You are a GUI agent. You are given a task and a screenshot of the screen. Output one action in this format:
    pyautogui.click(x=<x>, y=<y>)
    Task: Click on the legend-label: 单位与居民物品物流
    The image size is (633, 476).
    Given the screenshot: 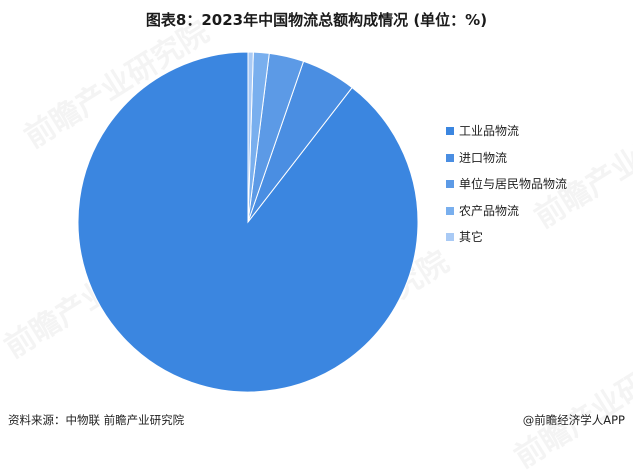 What is the action you would take?
    pyautogui.click(x=513, y=184)
    